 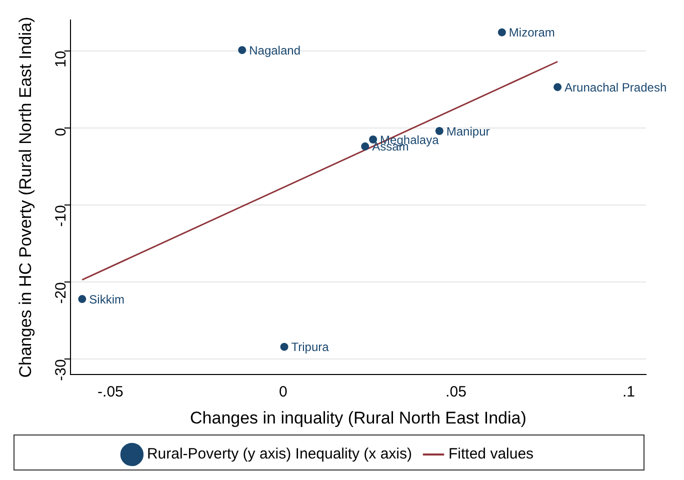 What do you see at coordinates (61, 132) in the screenshot?
I see `y-tick-label: 0` at bounding box center [61, 132].